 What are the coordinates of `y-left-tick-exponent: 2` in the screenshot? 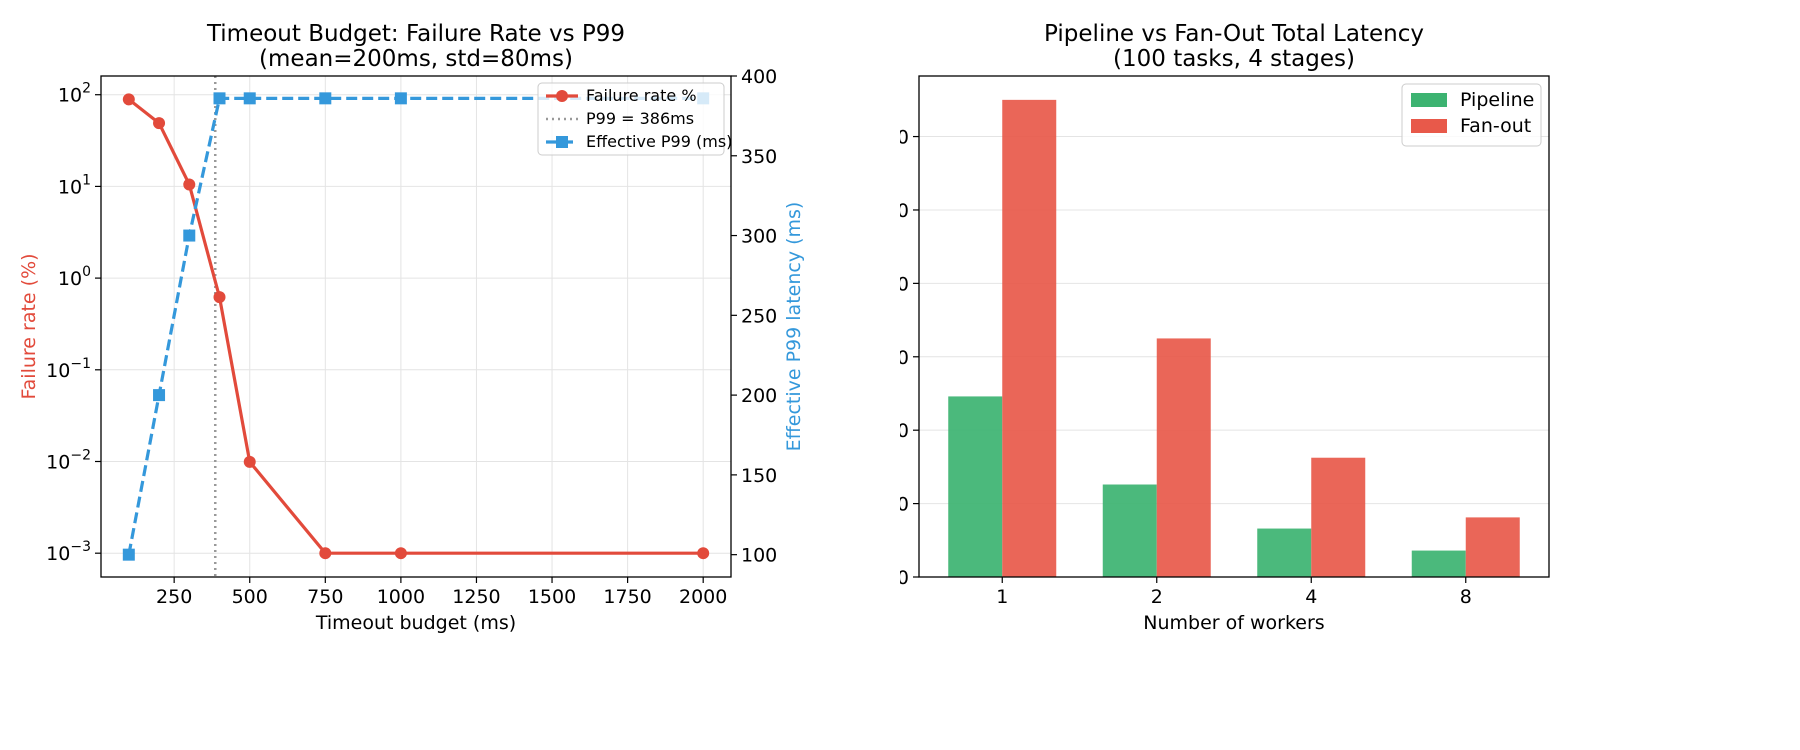 It's located at (86, 89).